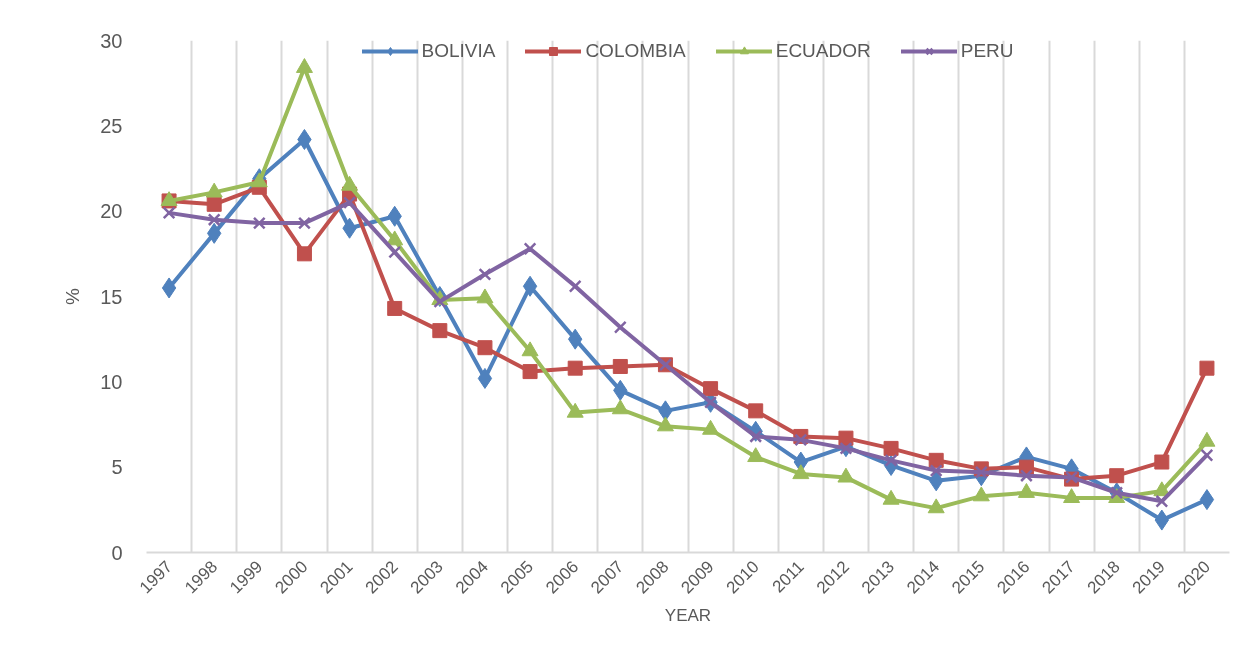  I want to click on y-axis-title: %, so click(73, 296).